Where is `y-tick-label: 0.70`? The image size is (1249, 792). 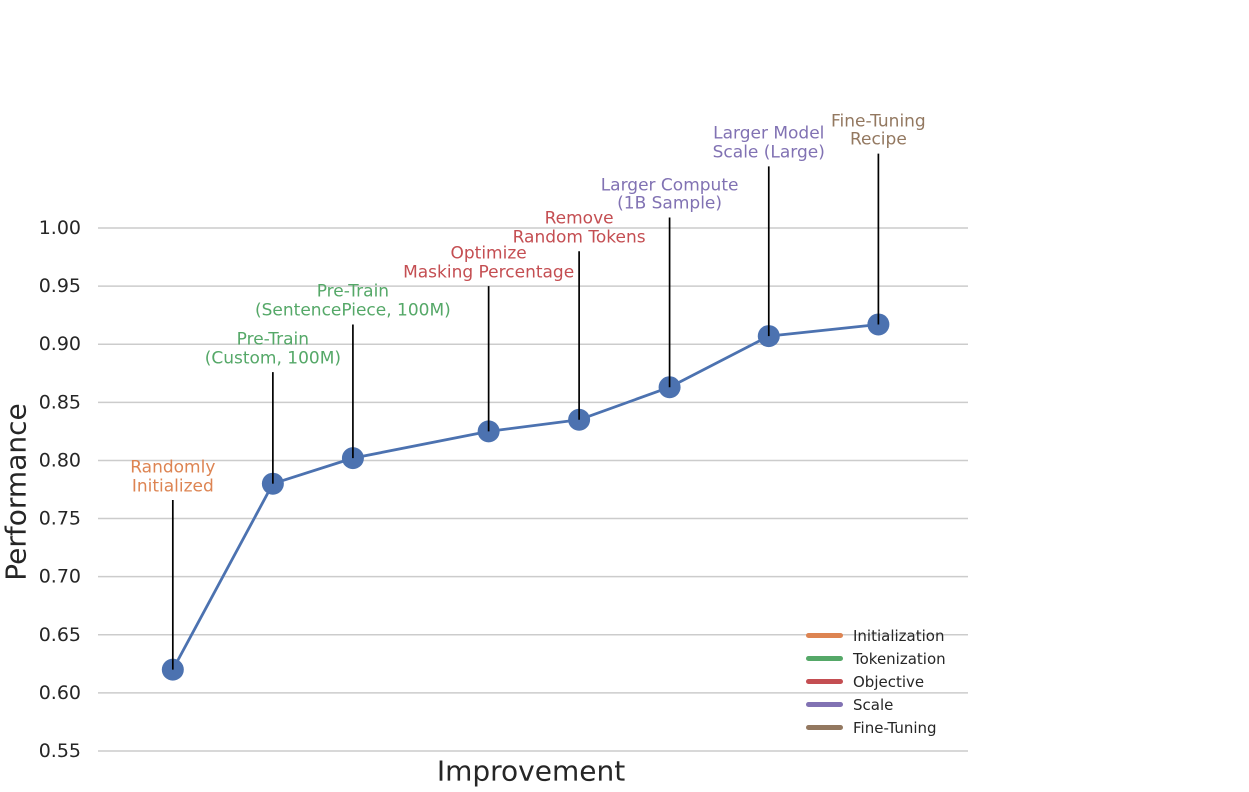
y-tick-label: 0.70 is located at coordinates (60, 577).